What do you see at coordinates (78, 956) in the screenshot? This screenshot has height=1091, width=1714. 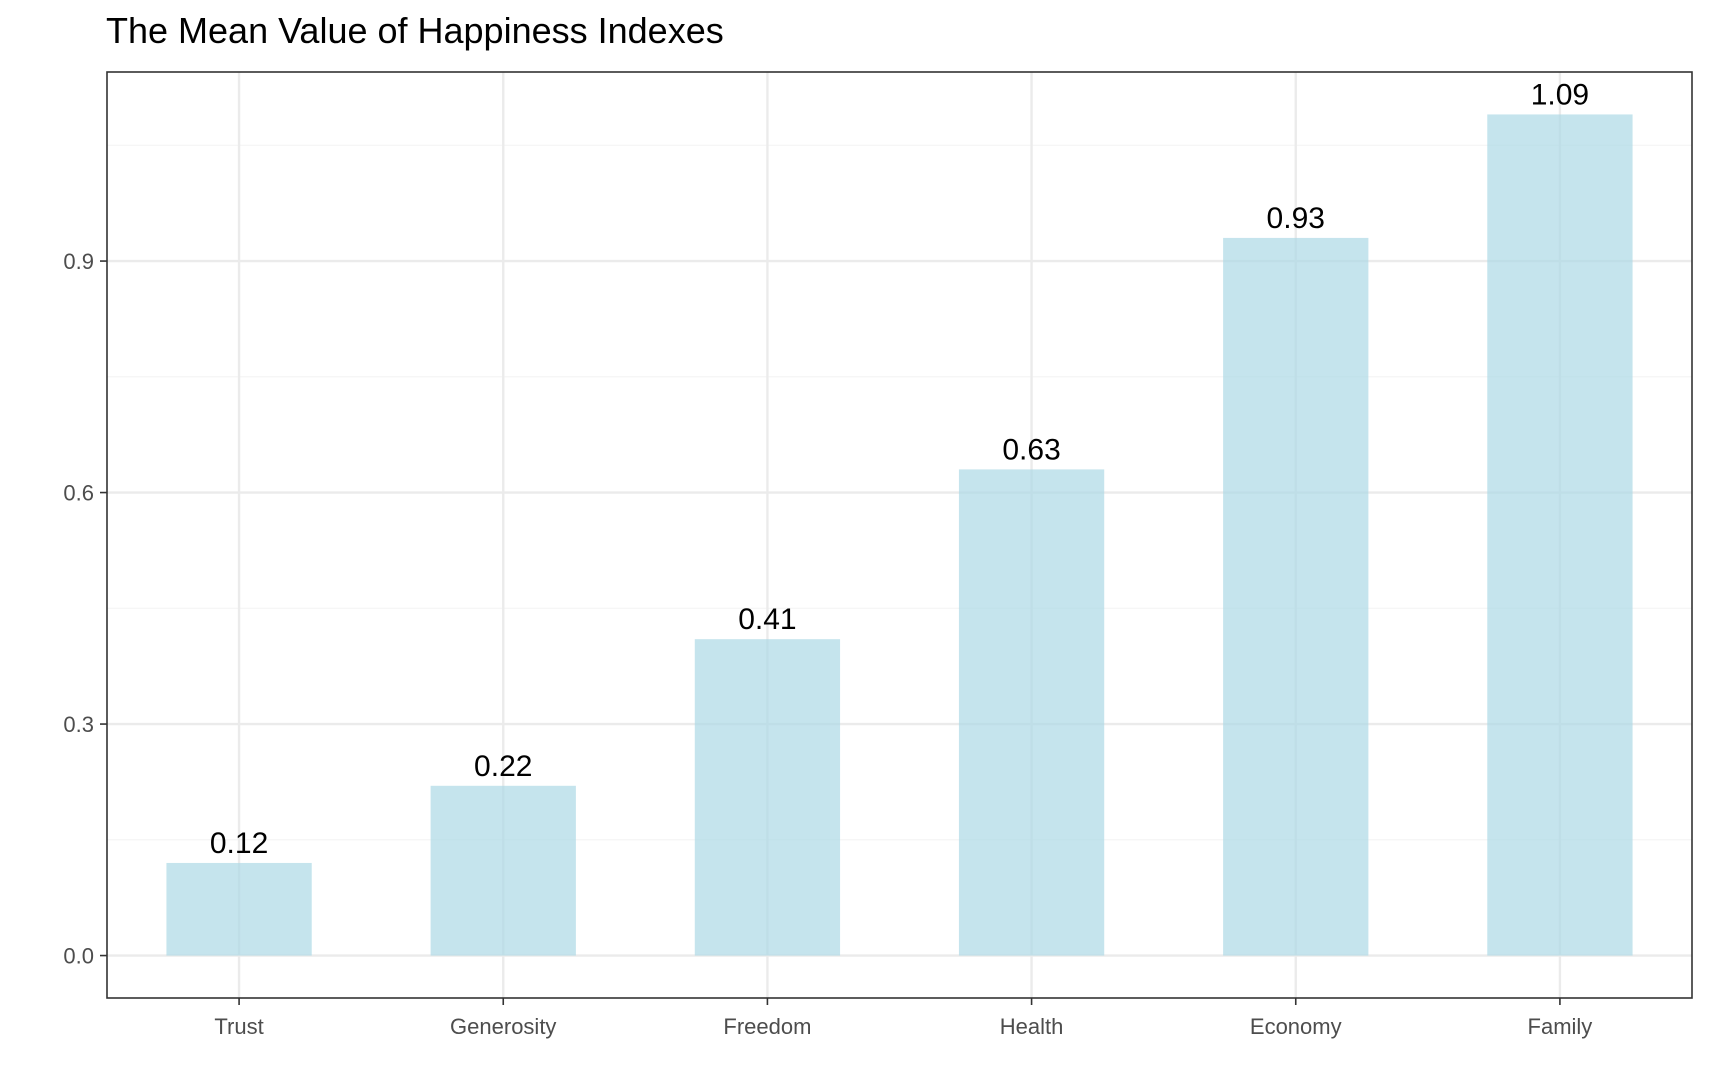 I see `y-tick-label: 0.0` at bounding box center [78, 956].